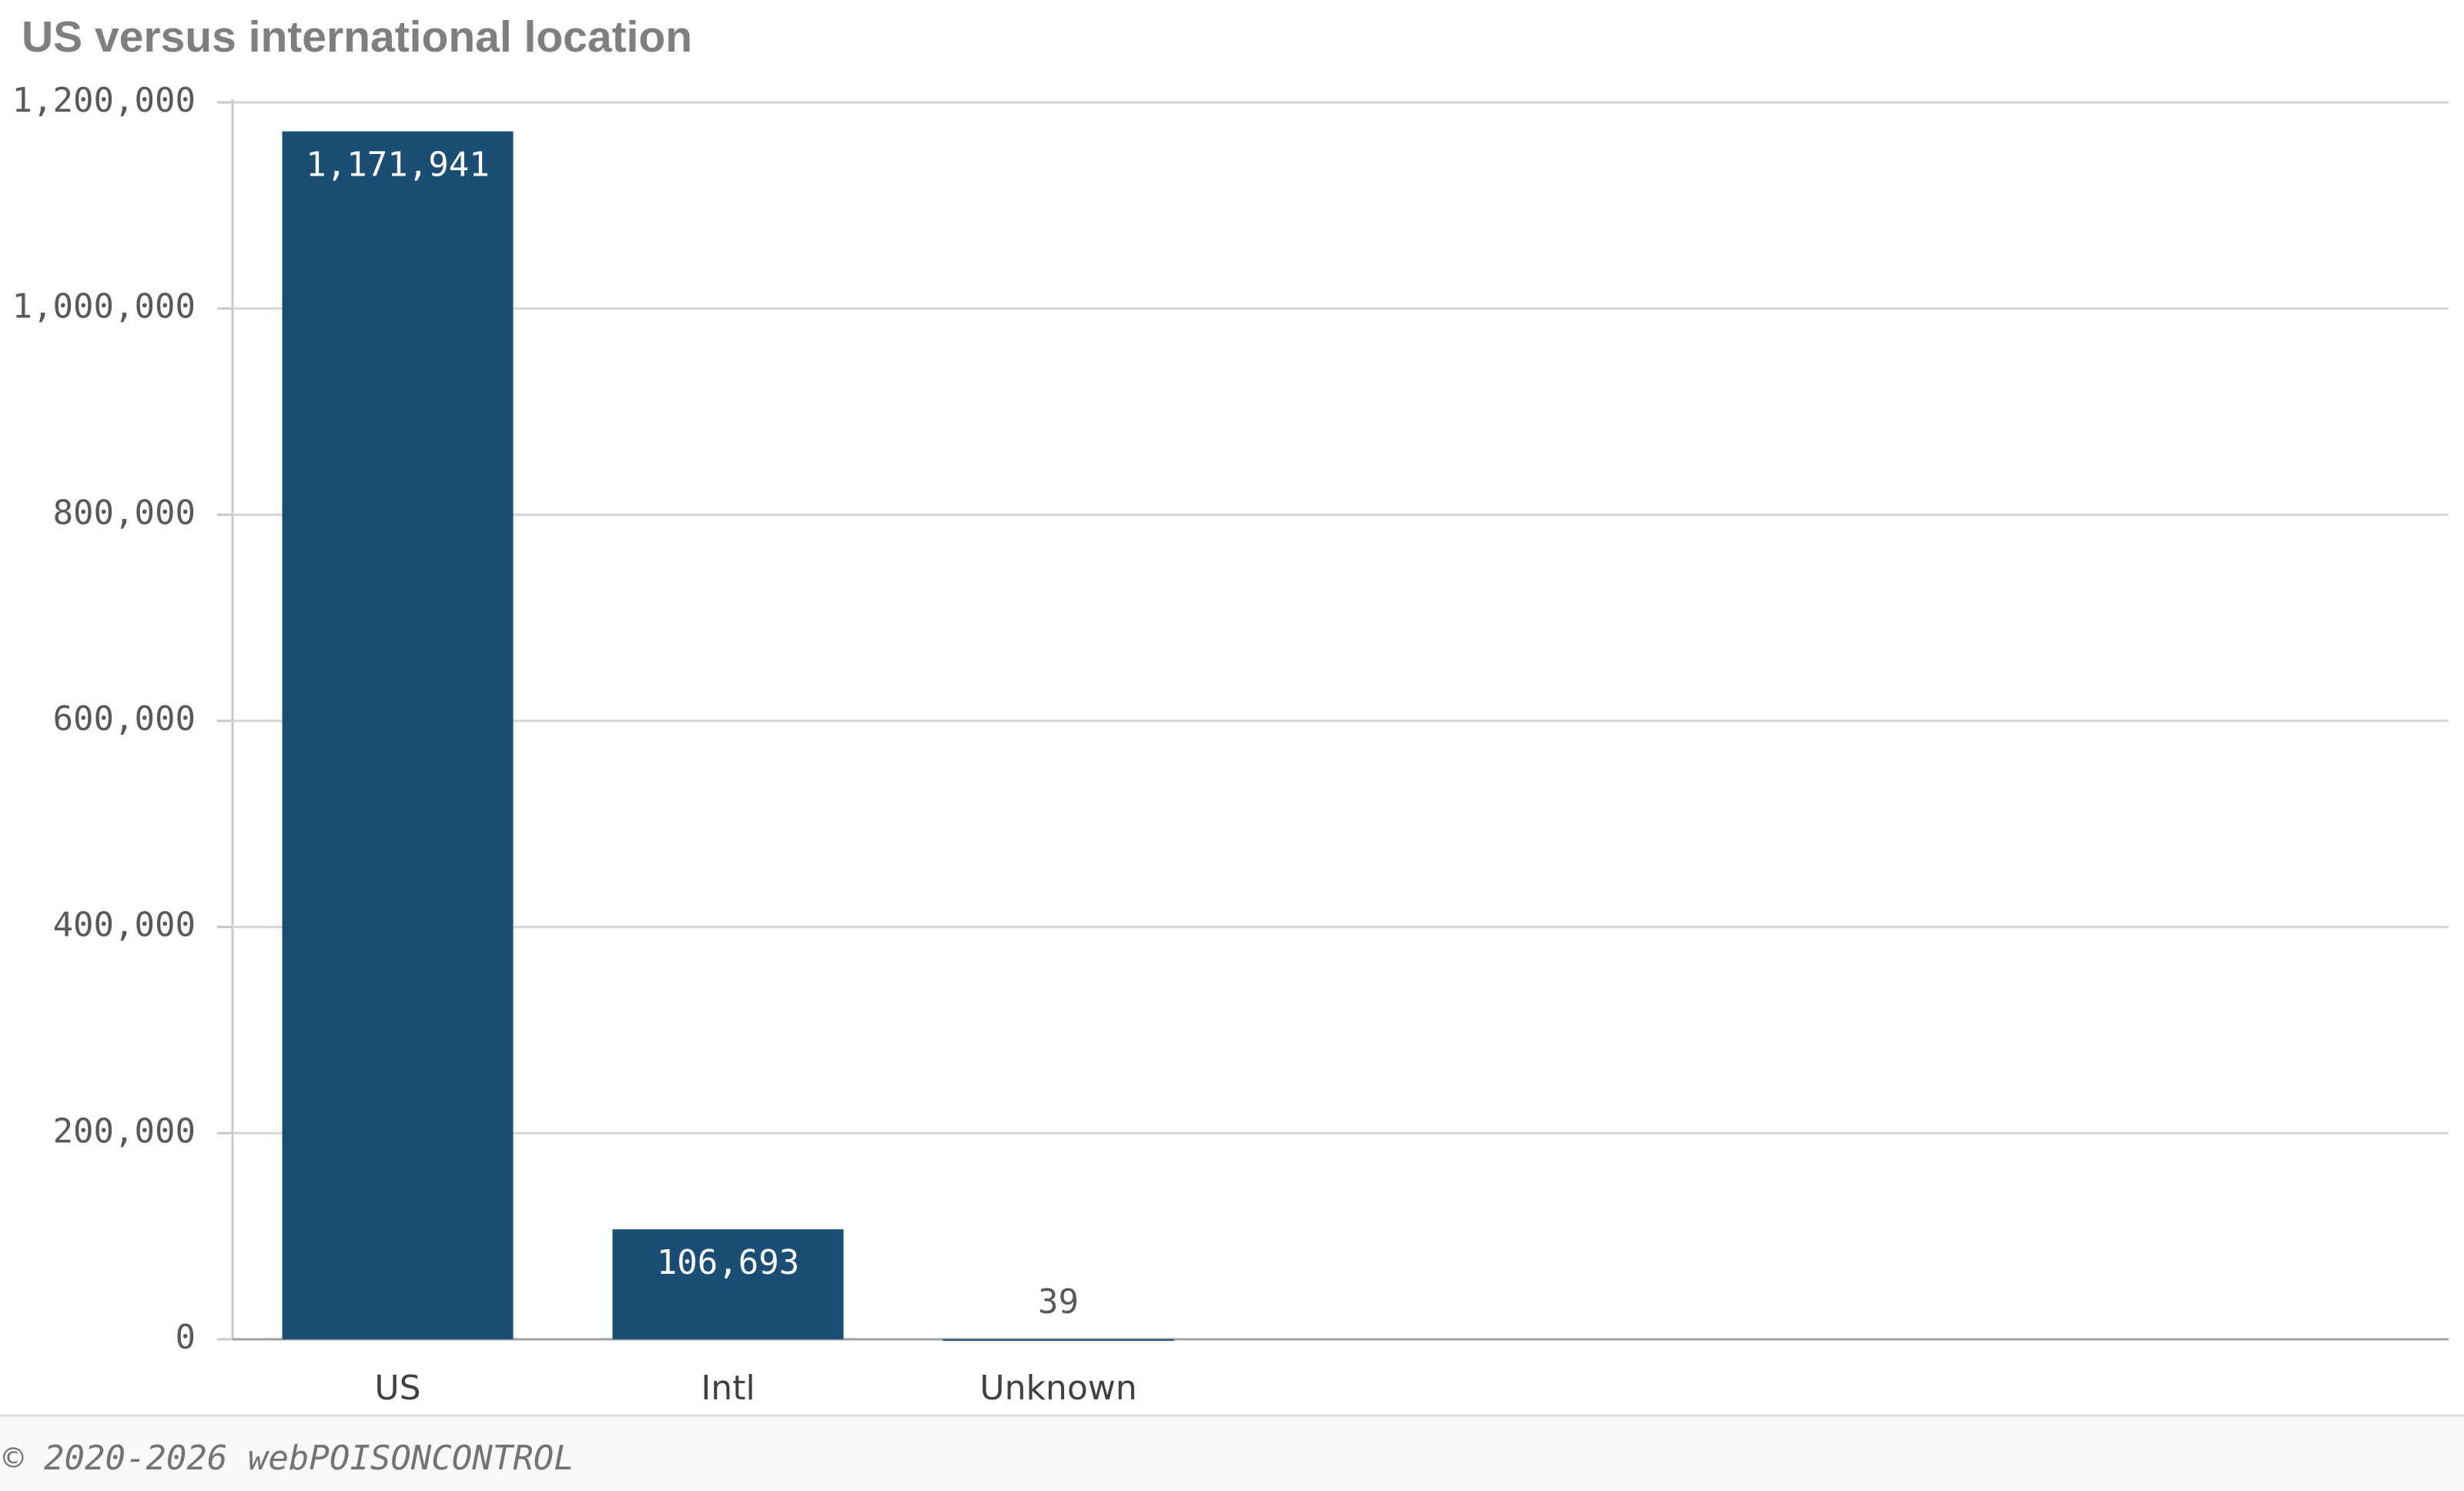 Image resolution: width=2464 pixels, height=1491 pixels. Describe the element at coordinates (125, 512) in the screenshot. I see `y-tick-label: 800,000` at that location.